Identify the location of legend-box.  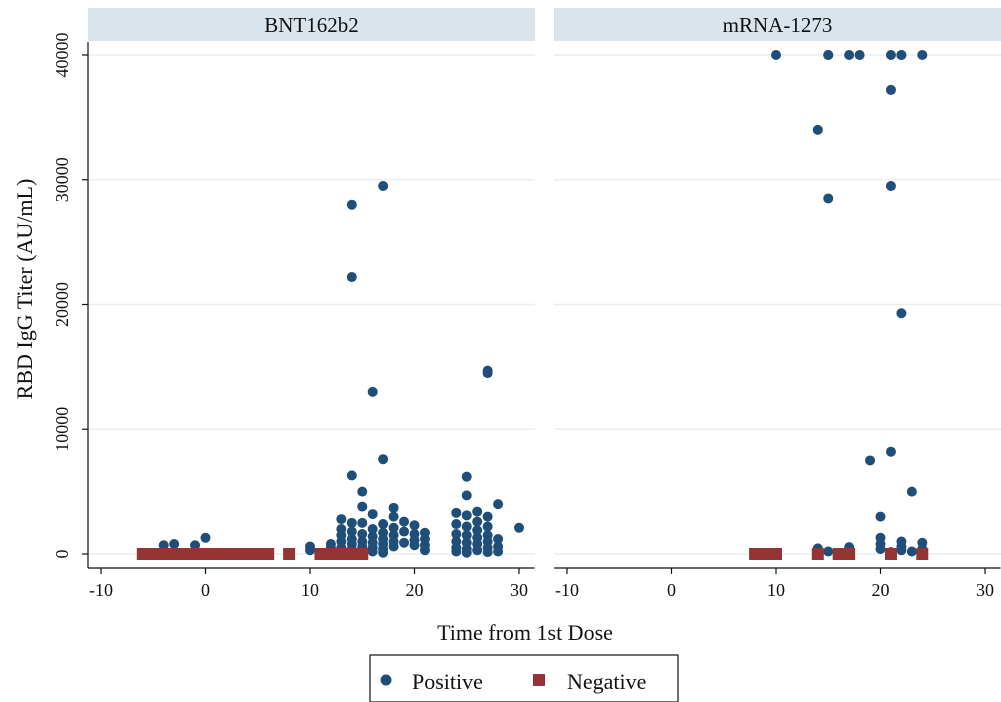
(524, 678).